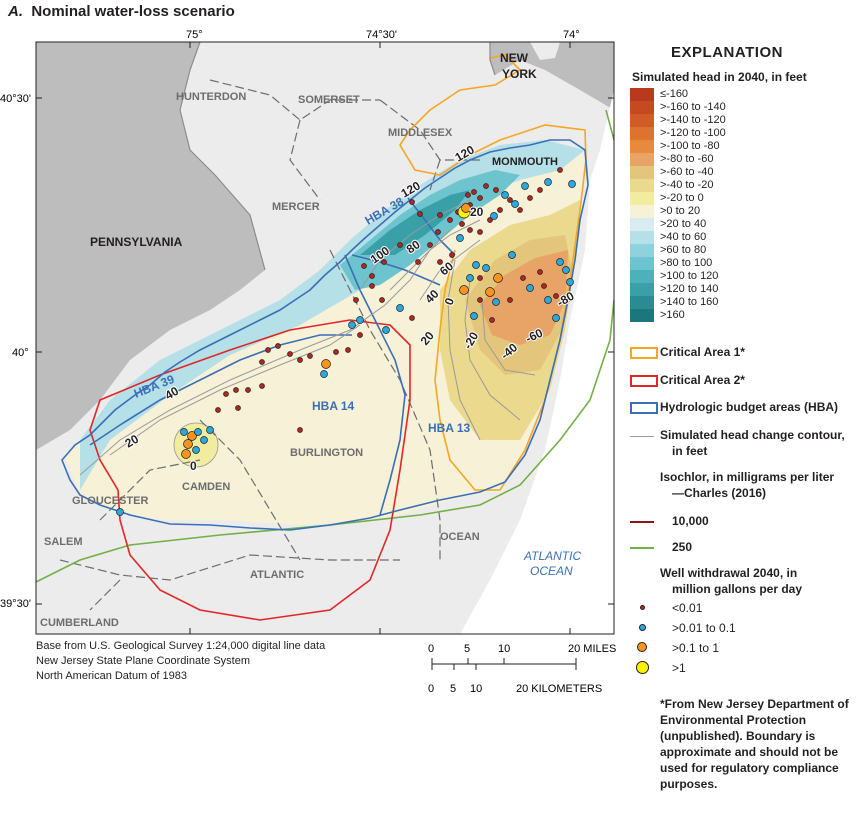 This screenshot has height=814, width=863. Describe the element at coordinates (683, 250) in the screenshot. I see `legend-head-label: >60 to 80` at that location.